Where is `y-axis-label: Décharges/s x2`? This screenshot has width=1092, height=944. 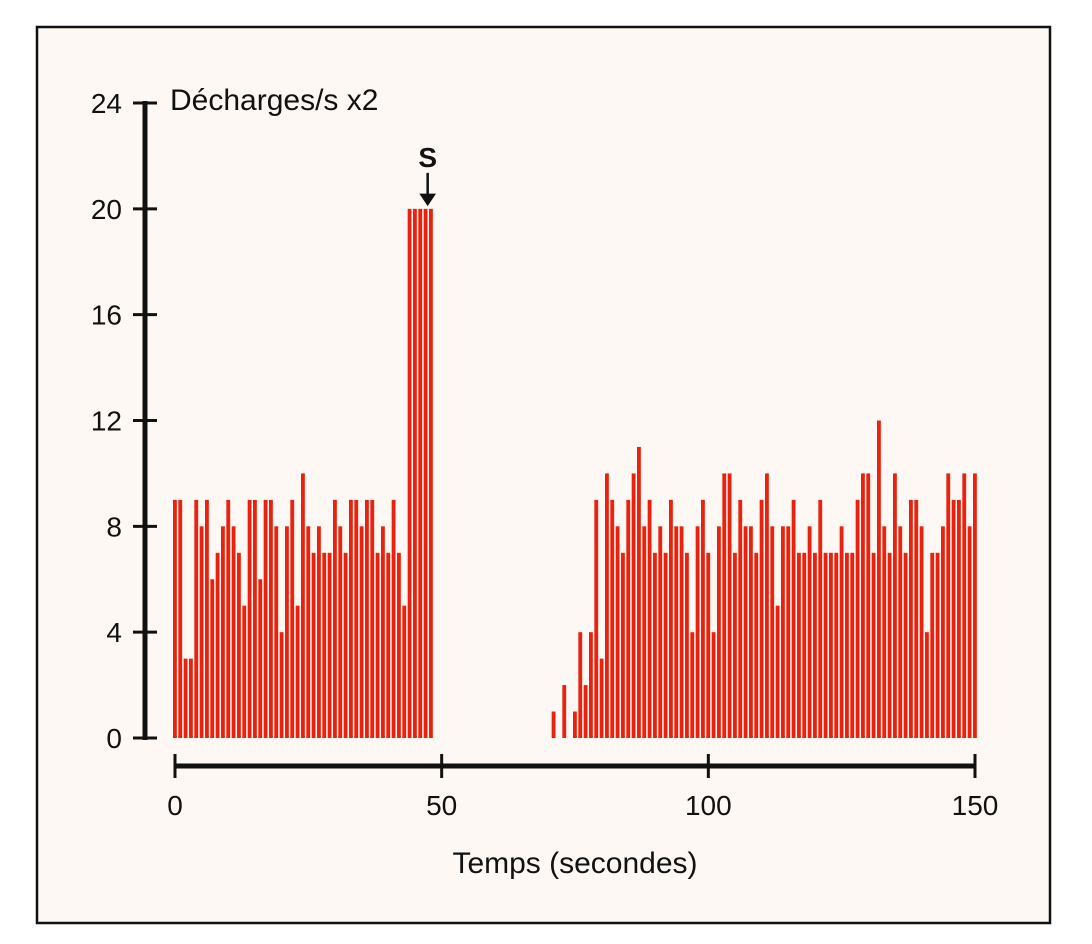 y-axis-label: Décharges/s x2 is located at coordinates (274, 100).